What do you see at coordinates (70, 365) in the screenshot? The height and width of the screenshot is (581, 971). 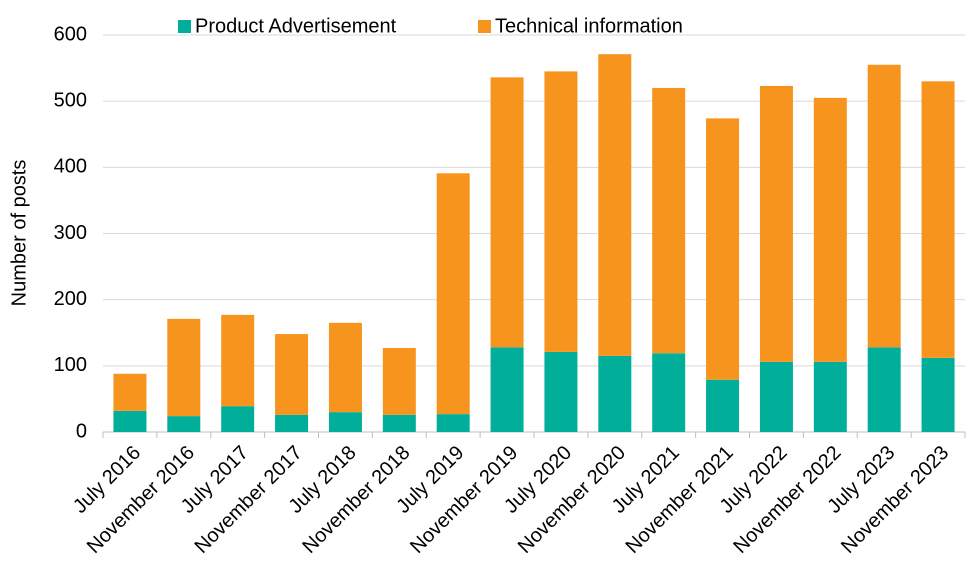 I see `y-tick-label: 100` at bounding box center [70, 365].